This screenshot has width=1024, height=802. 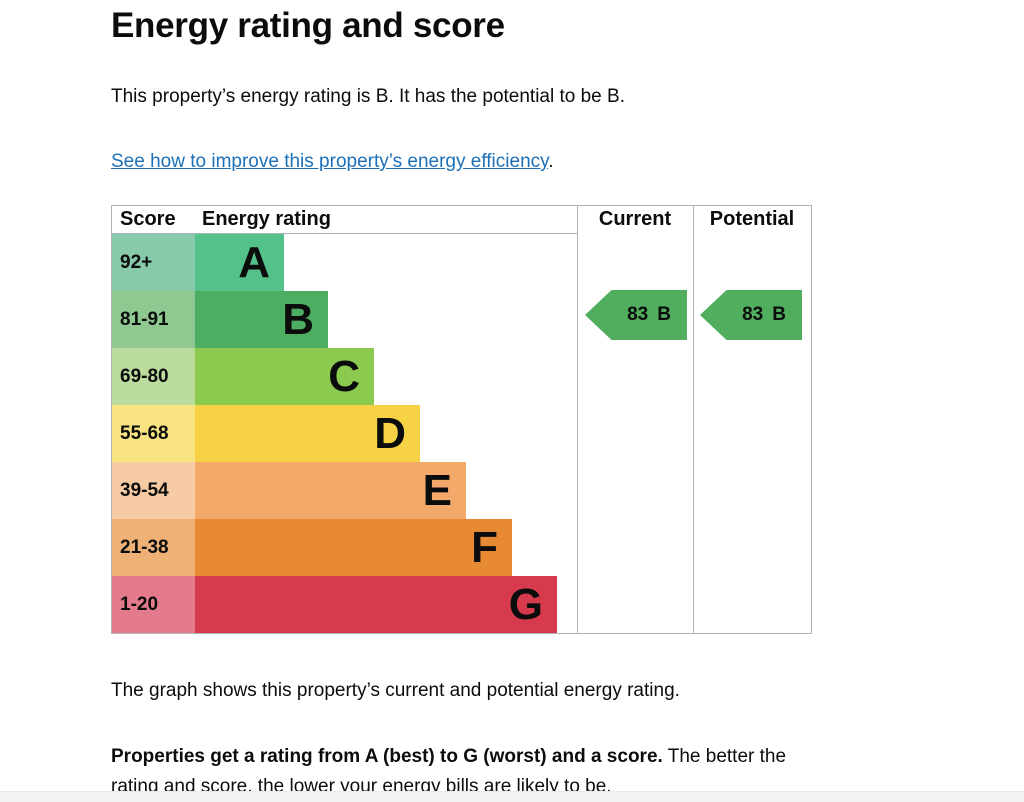 I want to click on band-row-f: 21-38 F, so click(x=345, y=547).